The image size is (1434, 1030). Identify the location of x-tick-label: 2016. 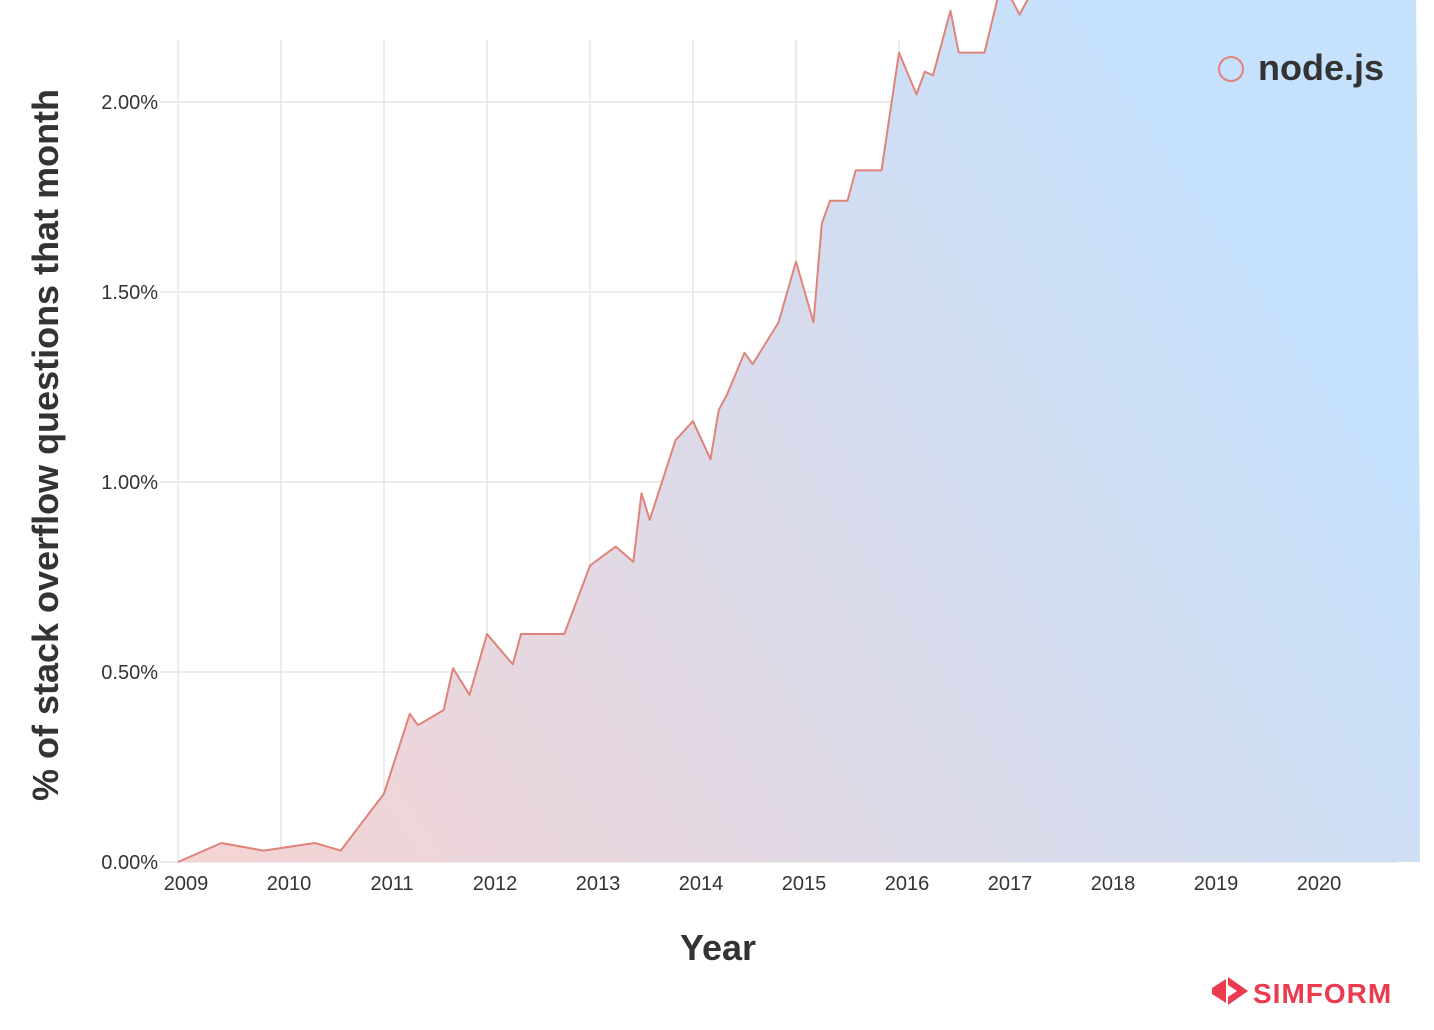
(907, 884).